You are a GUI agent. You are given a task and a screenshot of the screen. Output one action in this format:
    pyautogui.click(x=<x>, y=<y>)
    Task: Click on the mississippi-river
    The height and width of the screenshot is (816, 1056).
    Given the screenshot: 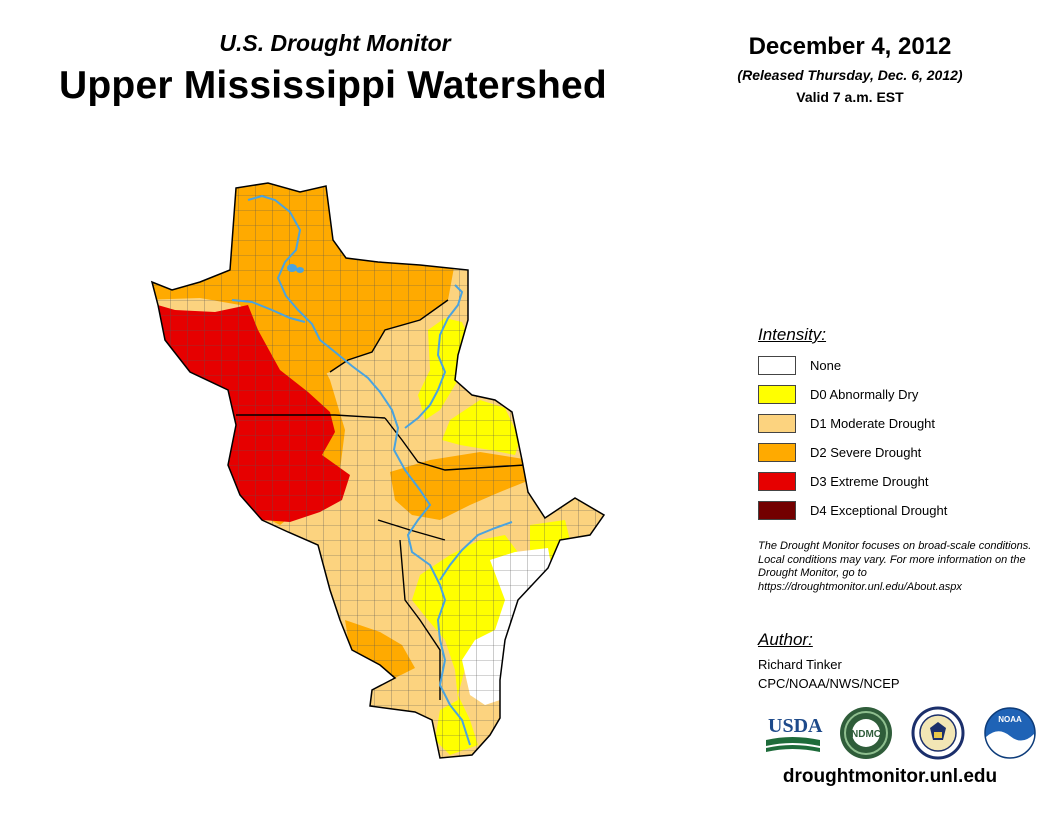 What is the action you would take?
    pyautogui.click(x=359, y=470)
    